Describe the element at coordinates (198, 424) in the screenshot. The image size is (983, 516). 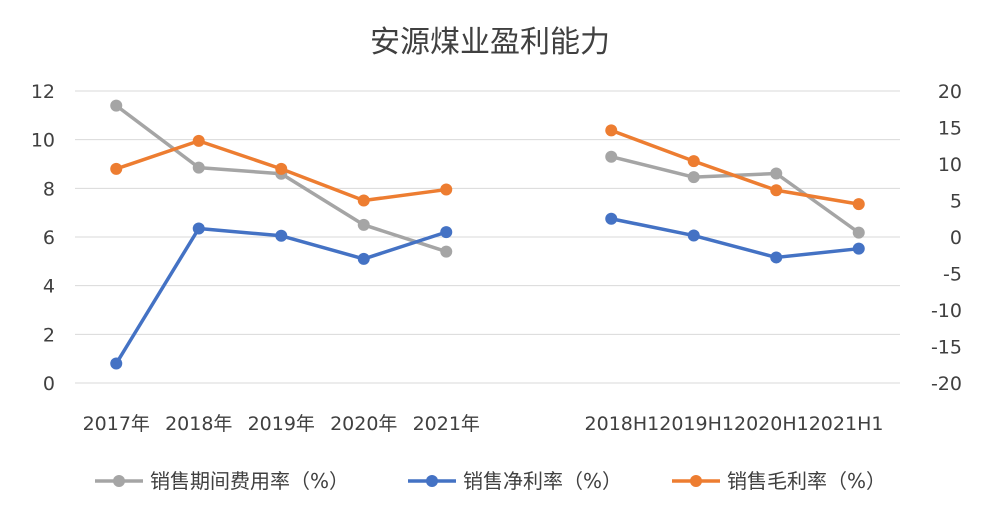
I see `x-axis-tick: 2018年` at that location.